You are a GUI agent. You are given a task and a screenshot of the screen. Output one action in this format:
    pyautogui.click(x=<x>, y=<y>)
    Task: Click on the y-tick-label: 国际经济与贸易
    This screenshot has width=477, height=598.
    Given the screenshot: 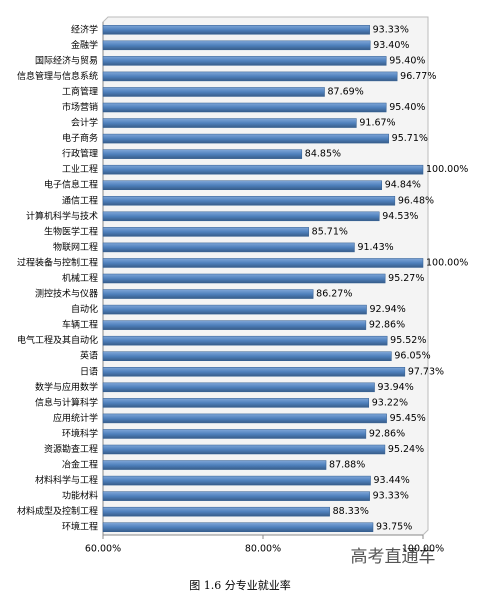 What is the action you would take?
    pyautogui.click(x=66, y=60)
    